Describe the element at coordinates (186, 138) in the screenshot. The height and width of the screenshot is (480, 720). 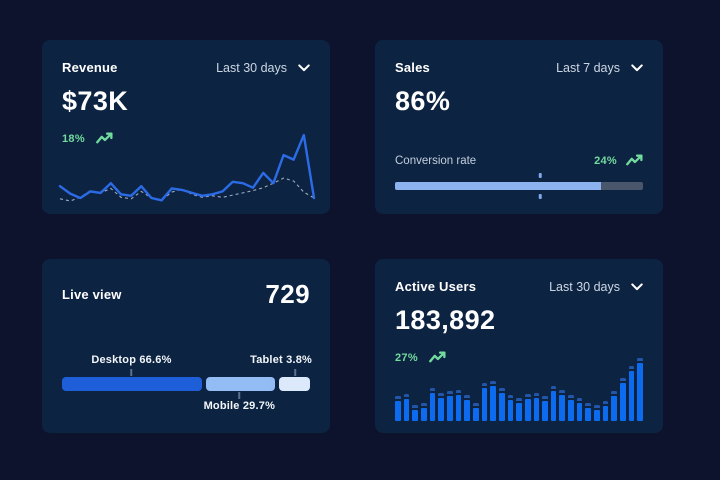
I see `revenue-delta: 18%` at that location.